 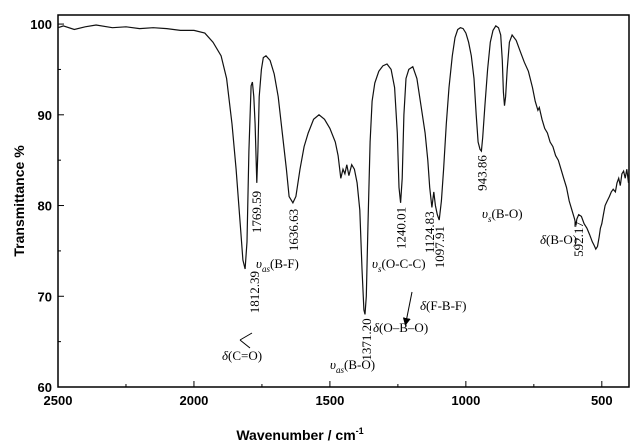 I want to click on y-axis-ticks: 60 70 80 90 100, so click(x=47, y=206).